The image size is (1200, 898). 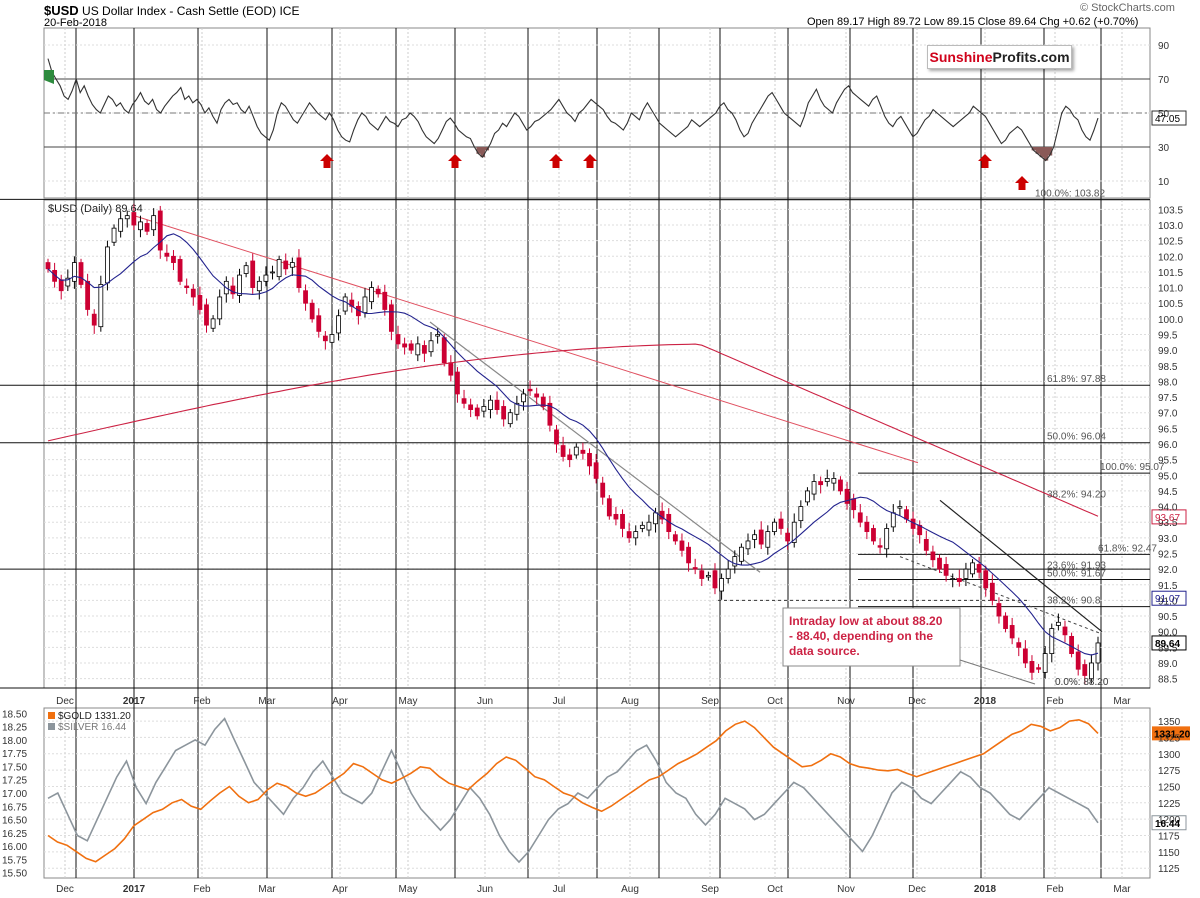 I want to click on x-tick-label: Mar, so click(x=1122, y=701).